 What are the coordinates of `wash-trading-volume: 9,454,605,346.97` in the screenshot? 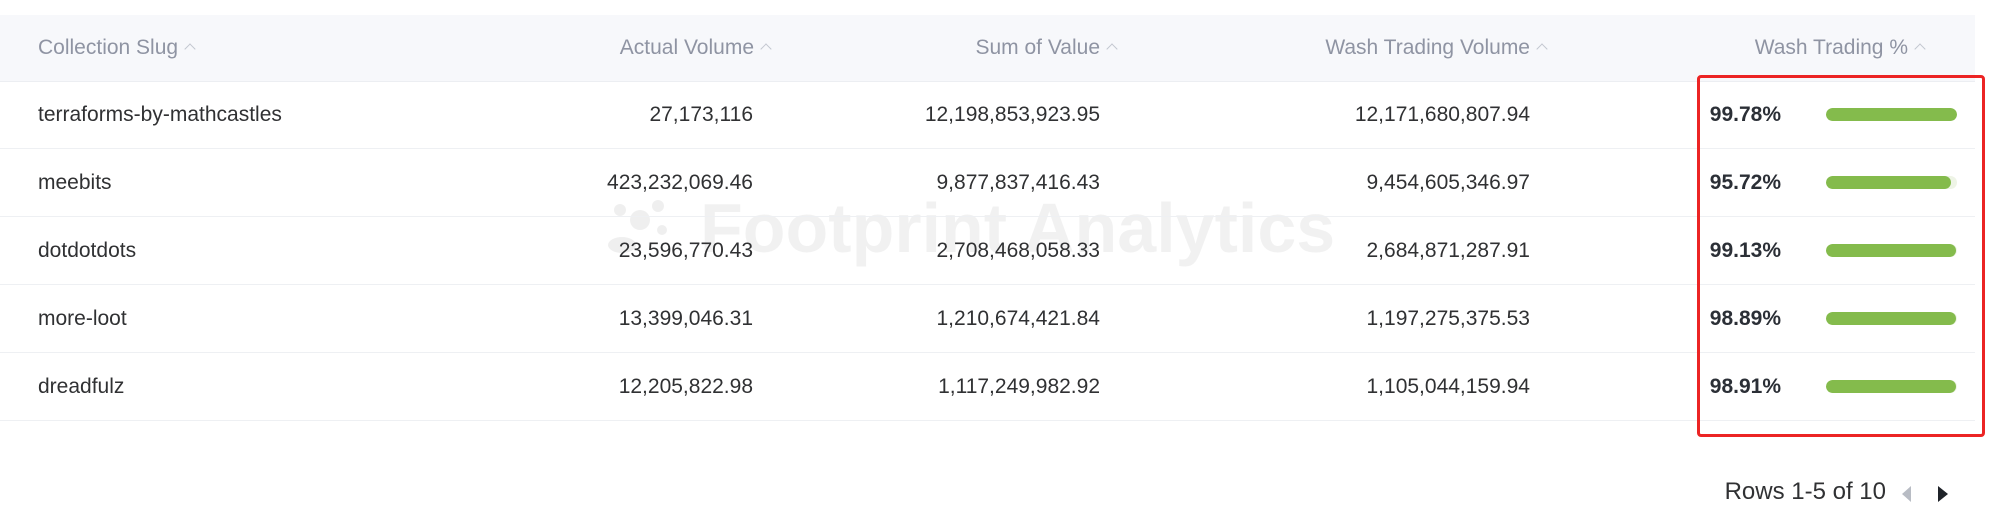 It's located at (1448, 182).